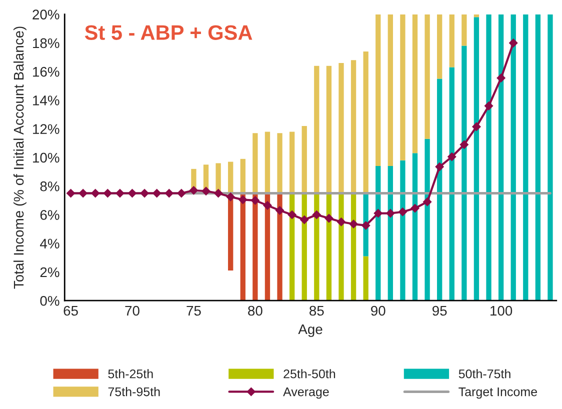 This screenshot has width=562, height=409. I want to click on y-tick-label: 18%, so click(46, 43).